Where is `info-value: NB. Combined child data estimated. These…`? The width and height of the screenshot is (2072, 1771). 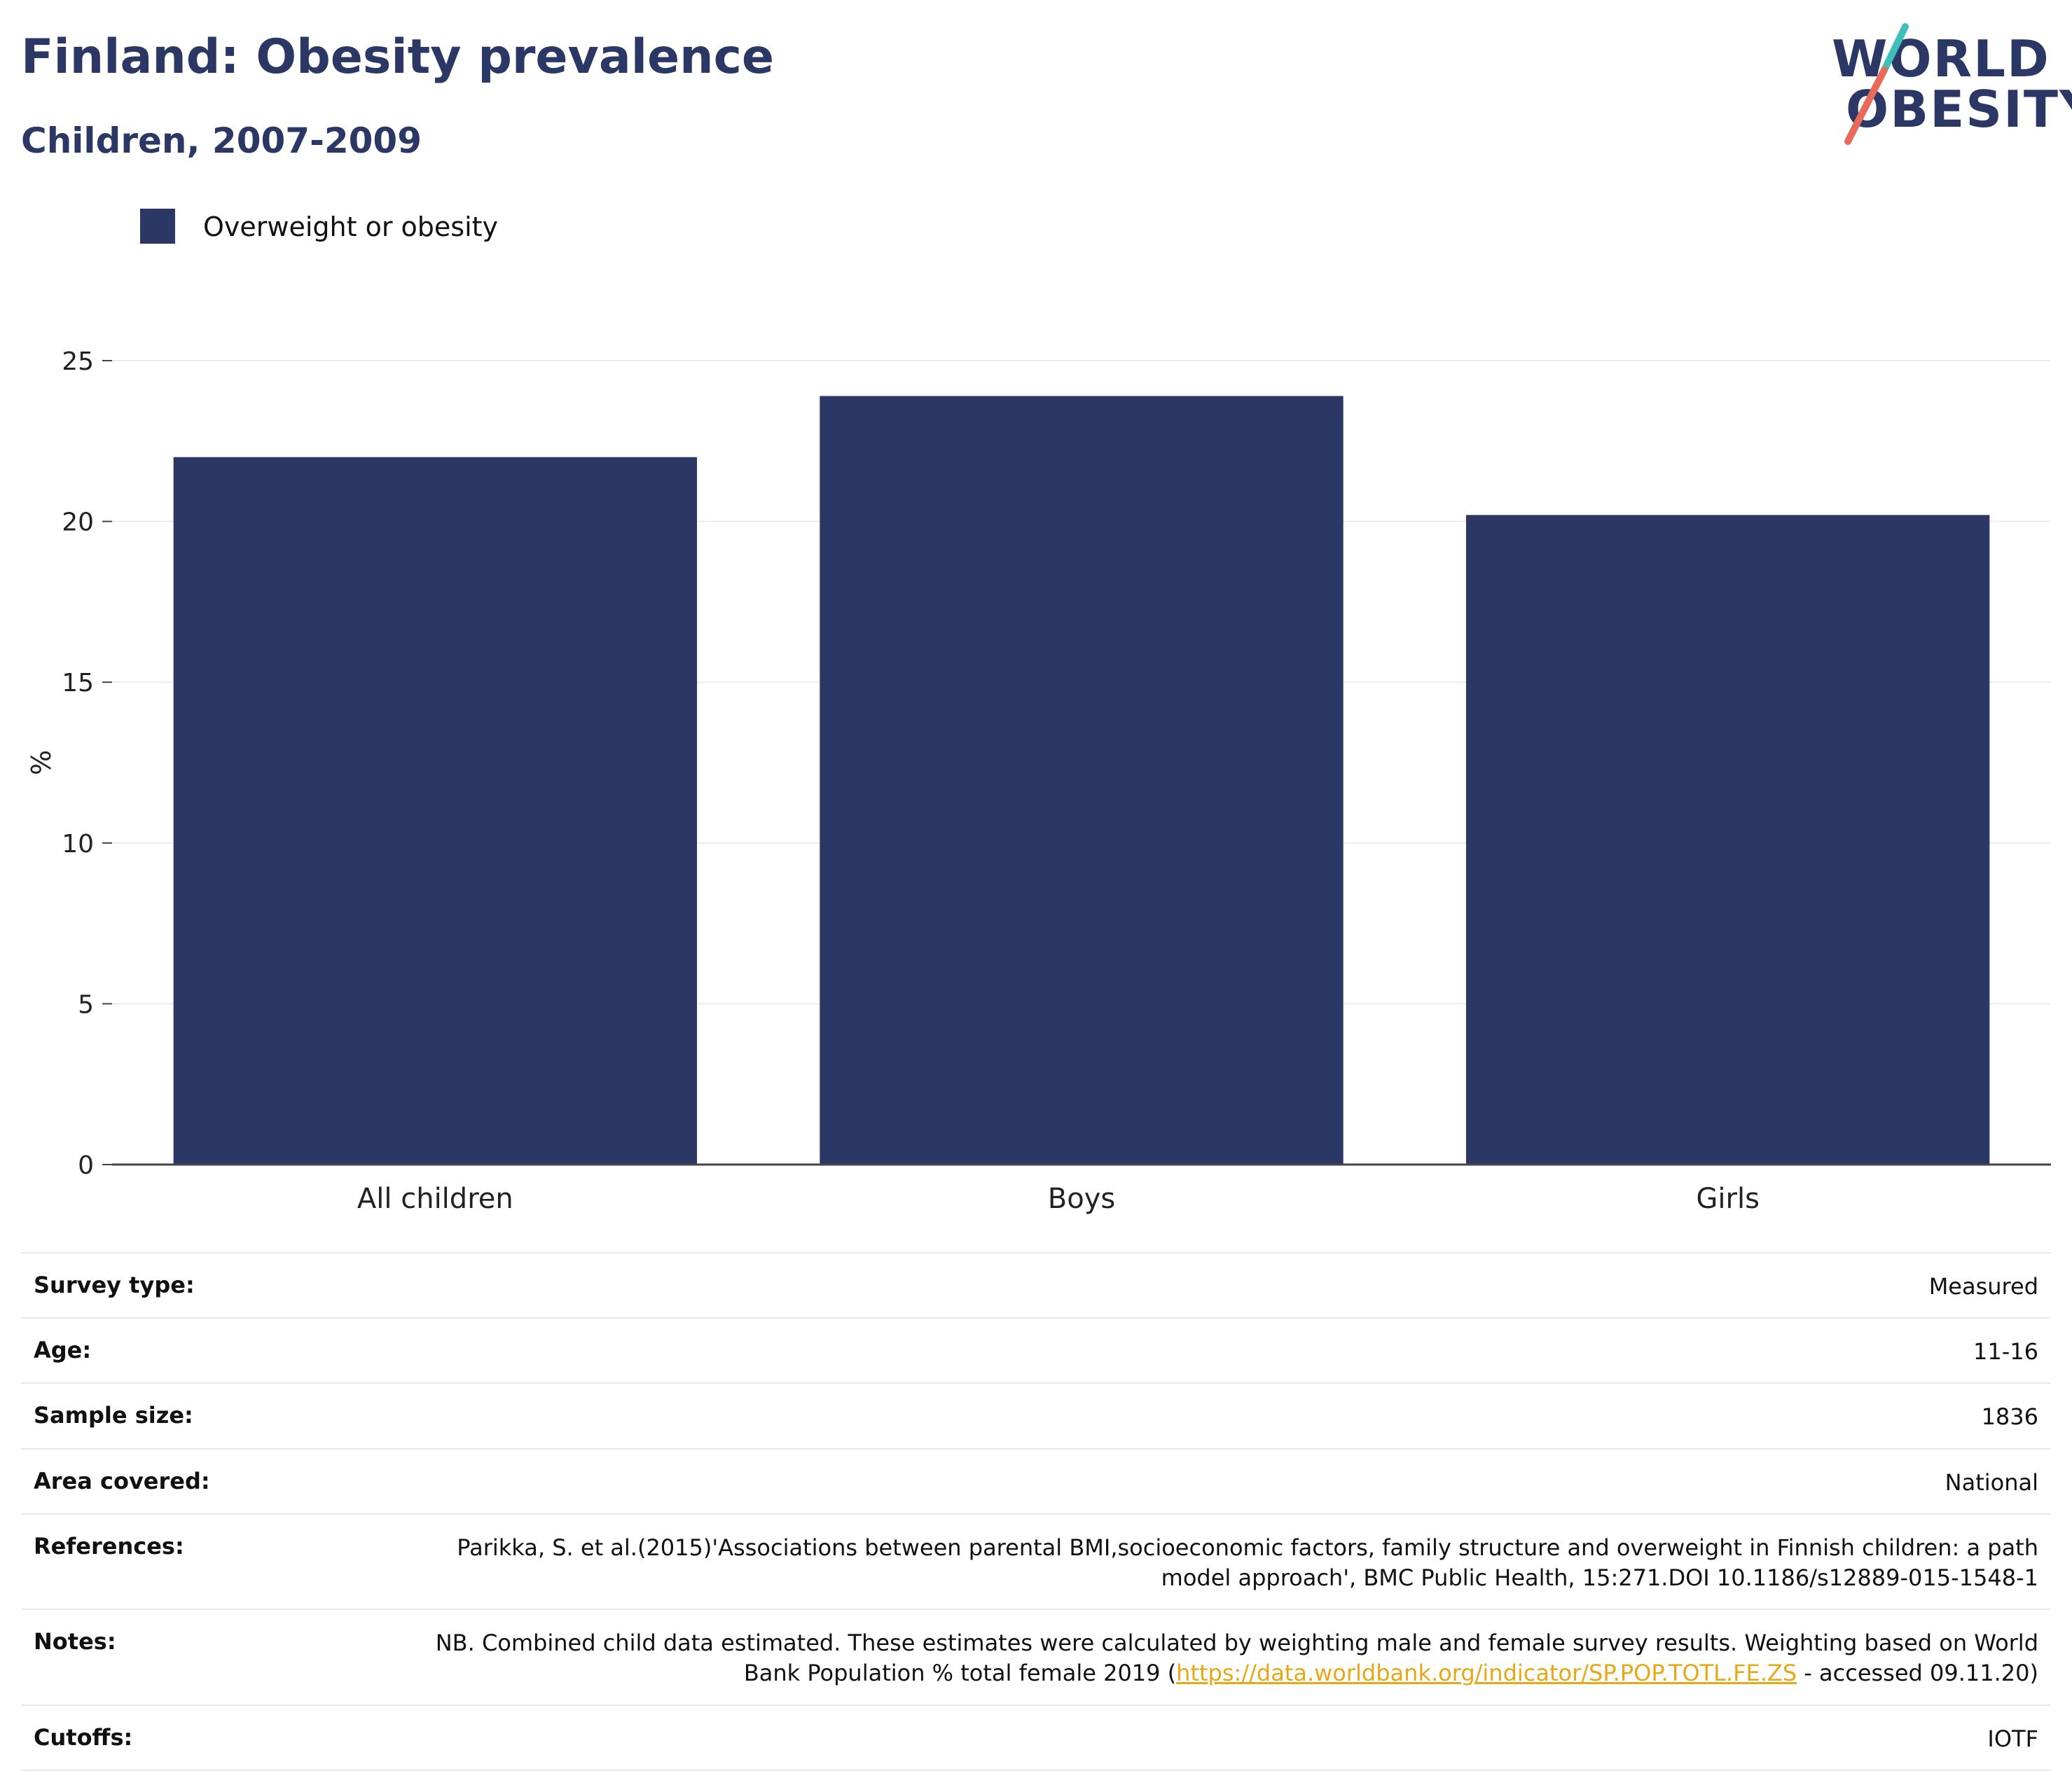 info-value: NB. Combined child data estimated. These… is located at coordinates (1233, 1658).